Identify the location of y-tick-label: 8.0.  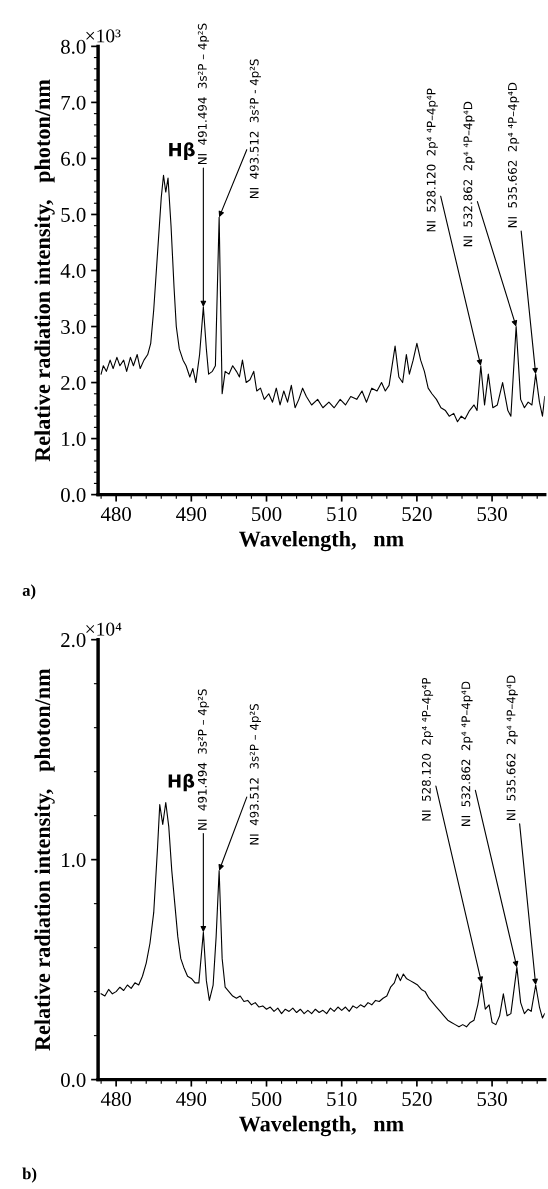
(73, 46).